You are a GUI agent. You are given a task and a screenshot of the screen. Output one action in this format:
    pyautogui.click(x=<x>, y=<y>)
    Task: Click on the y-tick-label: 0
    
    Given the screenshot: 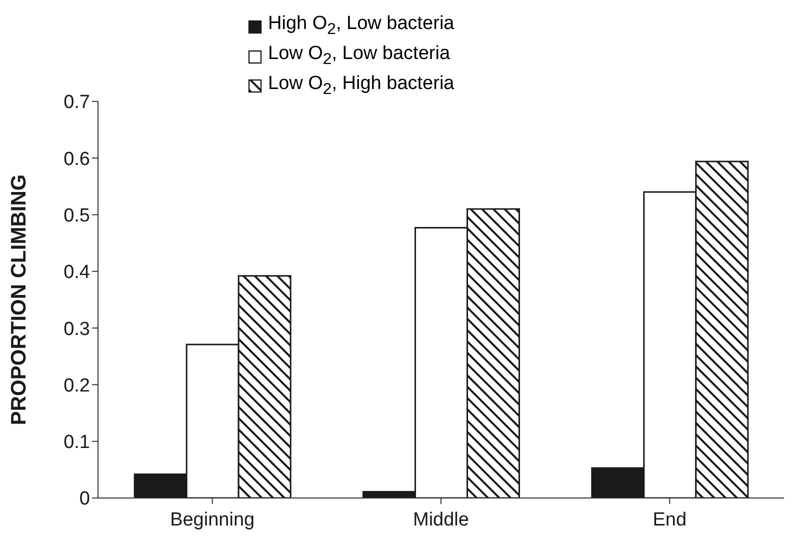 What is the action you would take?
    pyautogui.click(x=84, y=499)
    